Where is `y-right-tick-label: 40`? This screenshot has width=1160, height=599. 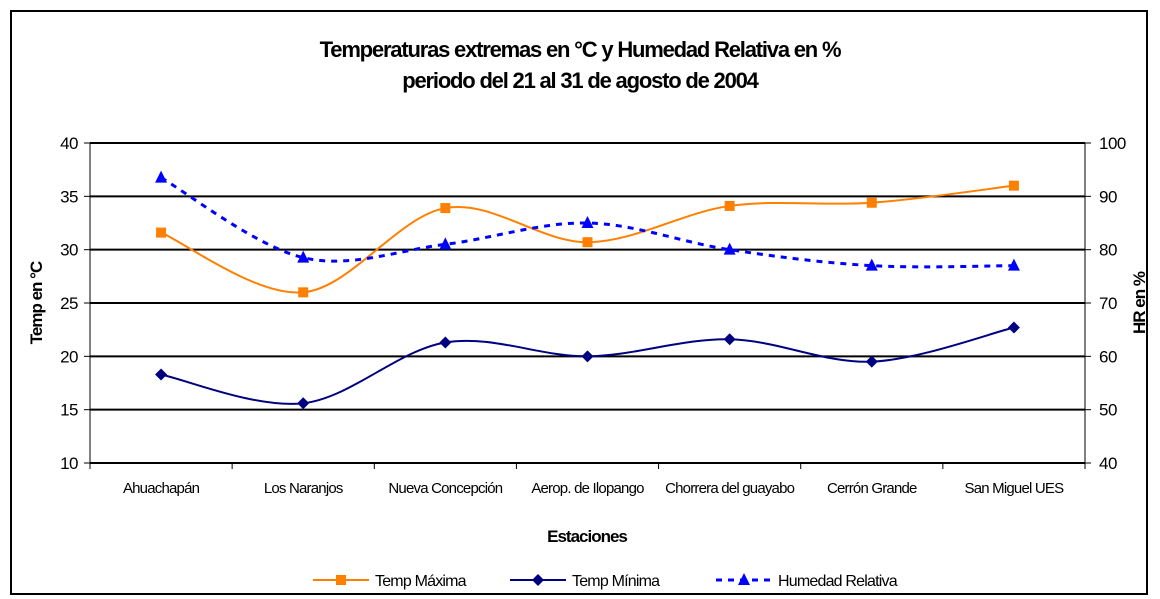 y-right-tick-label: 40 is located at coordinates (1108, 463).